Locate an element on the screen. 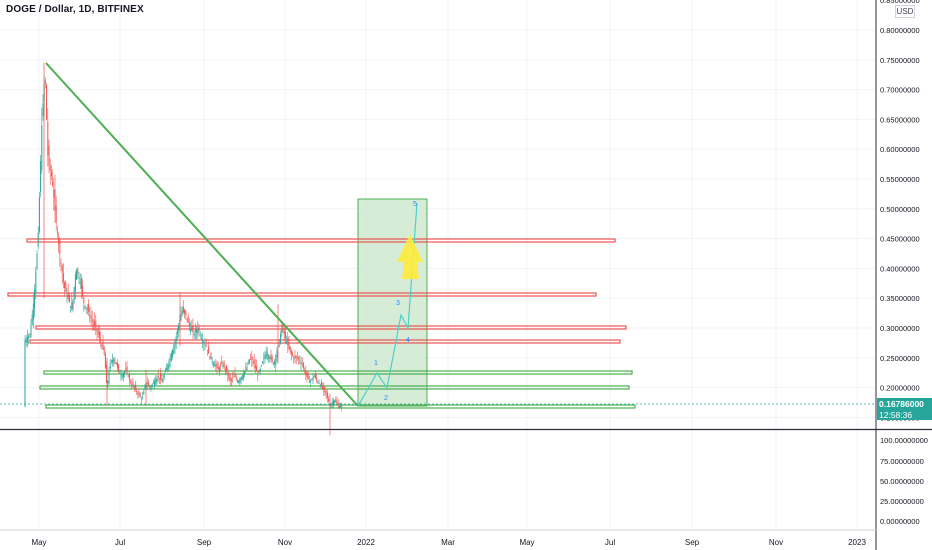 Image resolution: width=932 pixels, height=550 pixels. wave-label-4: 4 is located at coordinates (408, 340).